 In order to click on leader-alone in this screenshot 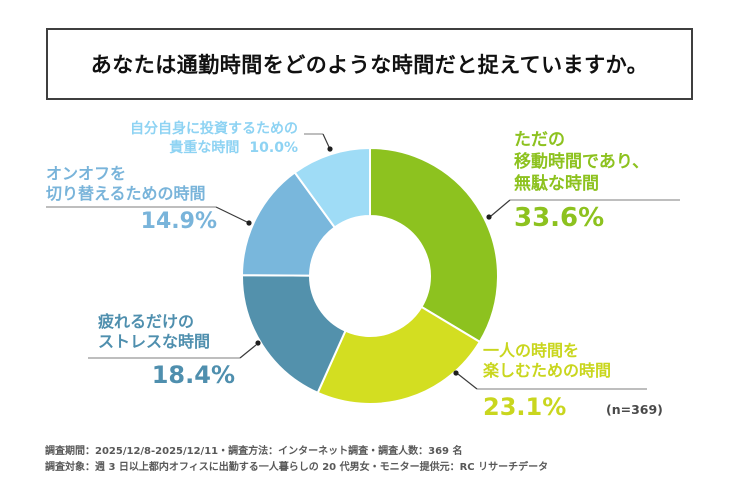, I will do `click(467, 381)`.